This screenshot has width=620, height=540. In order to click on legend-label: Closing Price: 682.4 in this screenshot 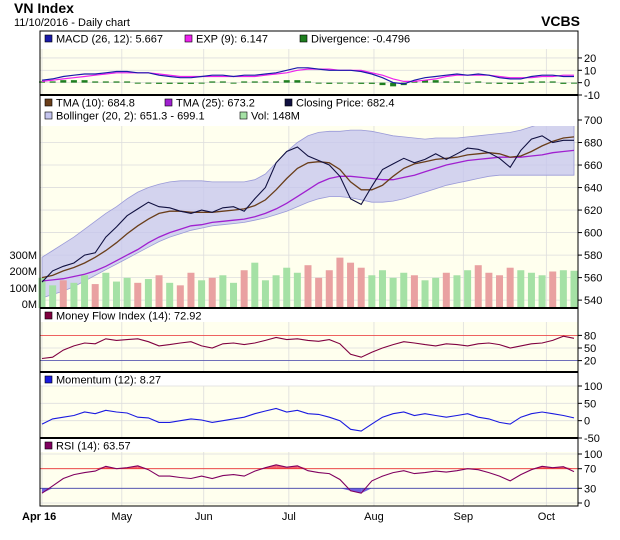, I will do `click(345, 104)`.